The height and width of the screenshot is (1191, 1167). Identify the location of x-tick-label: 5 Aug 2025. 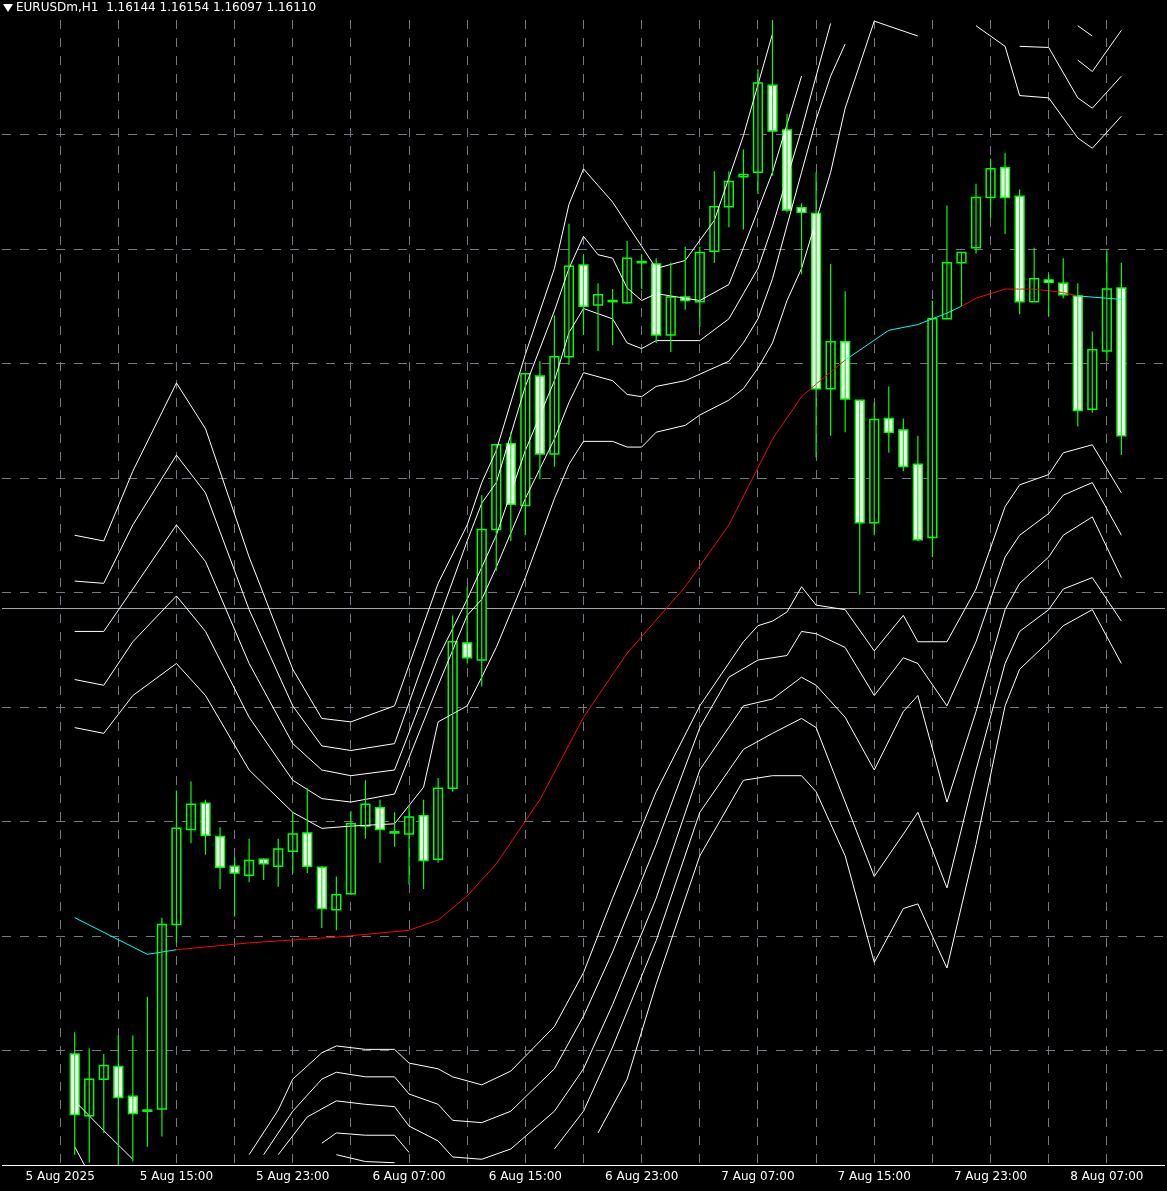
(60, 1176).